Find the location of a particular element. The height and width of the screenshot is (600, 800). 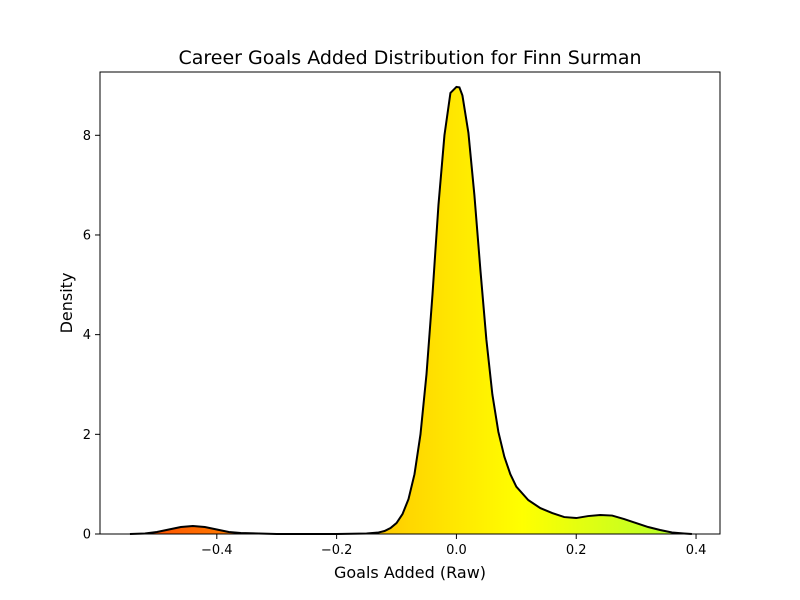

x-axis: −0.4 −0.2 0.0 0.2 0.4 is located at coordinates (453, 546).